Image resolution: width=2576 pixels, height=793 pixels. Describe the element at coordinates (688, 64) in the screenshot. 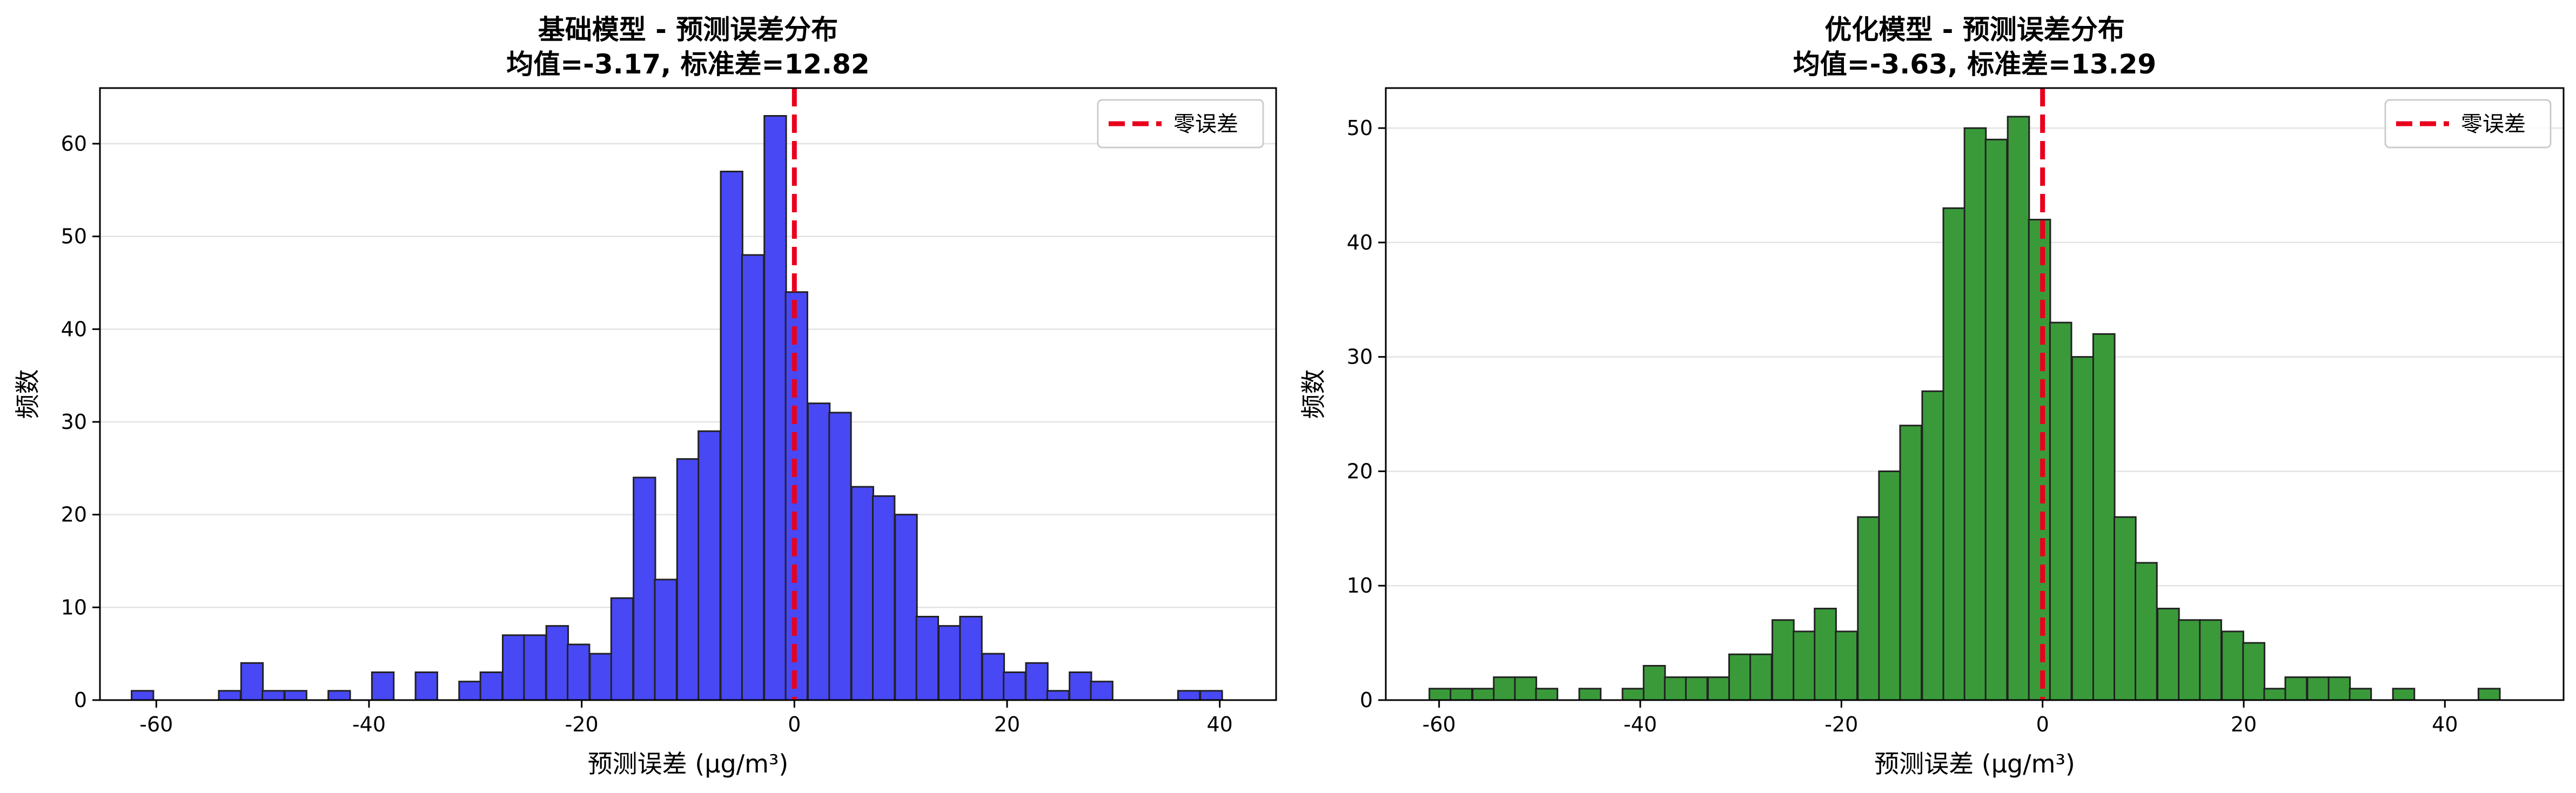

I see `chart-subtitle: 均值=-3.17, 标准差=12.82` at that location.